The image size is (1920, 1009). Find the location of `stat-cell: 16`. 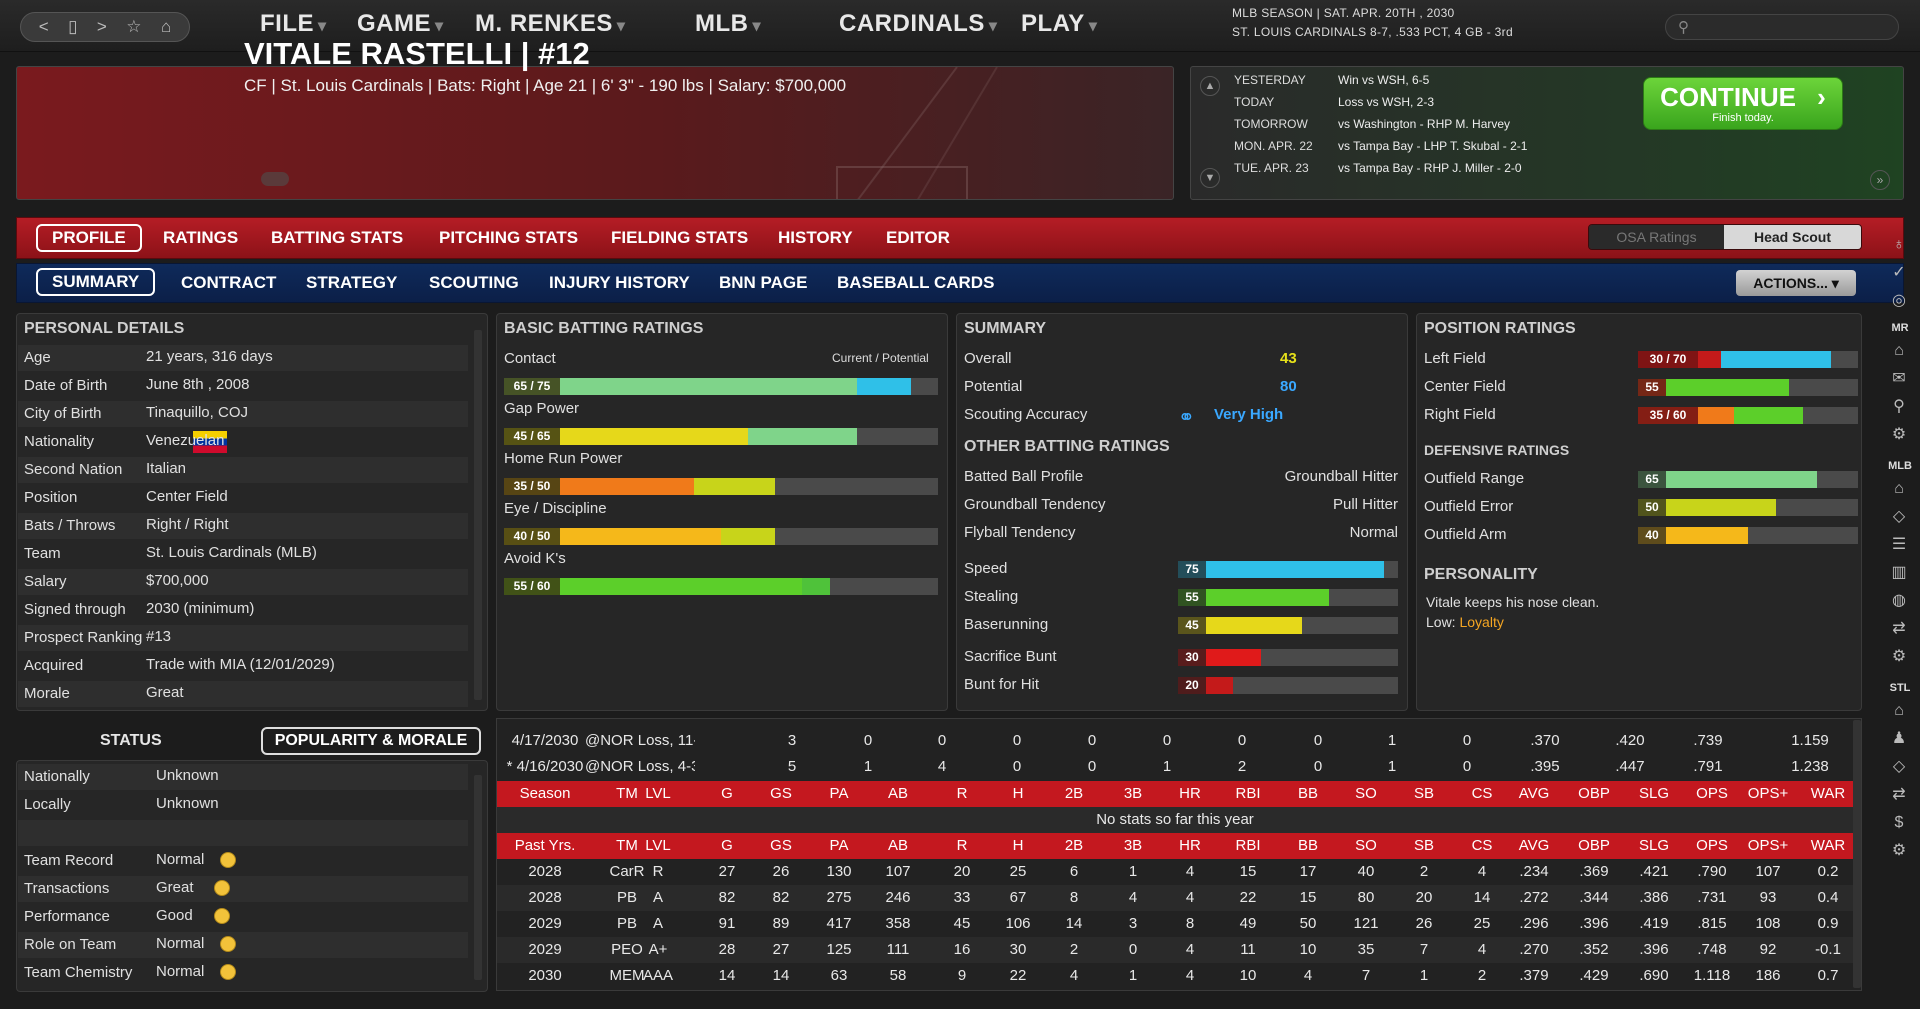

stat-cell: 16 is located at coordinates (962, 949).